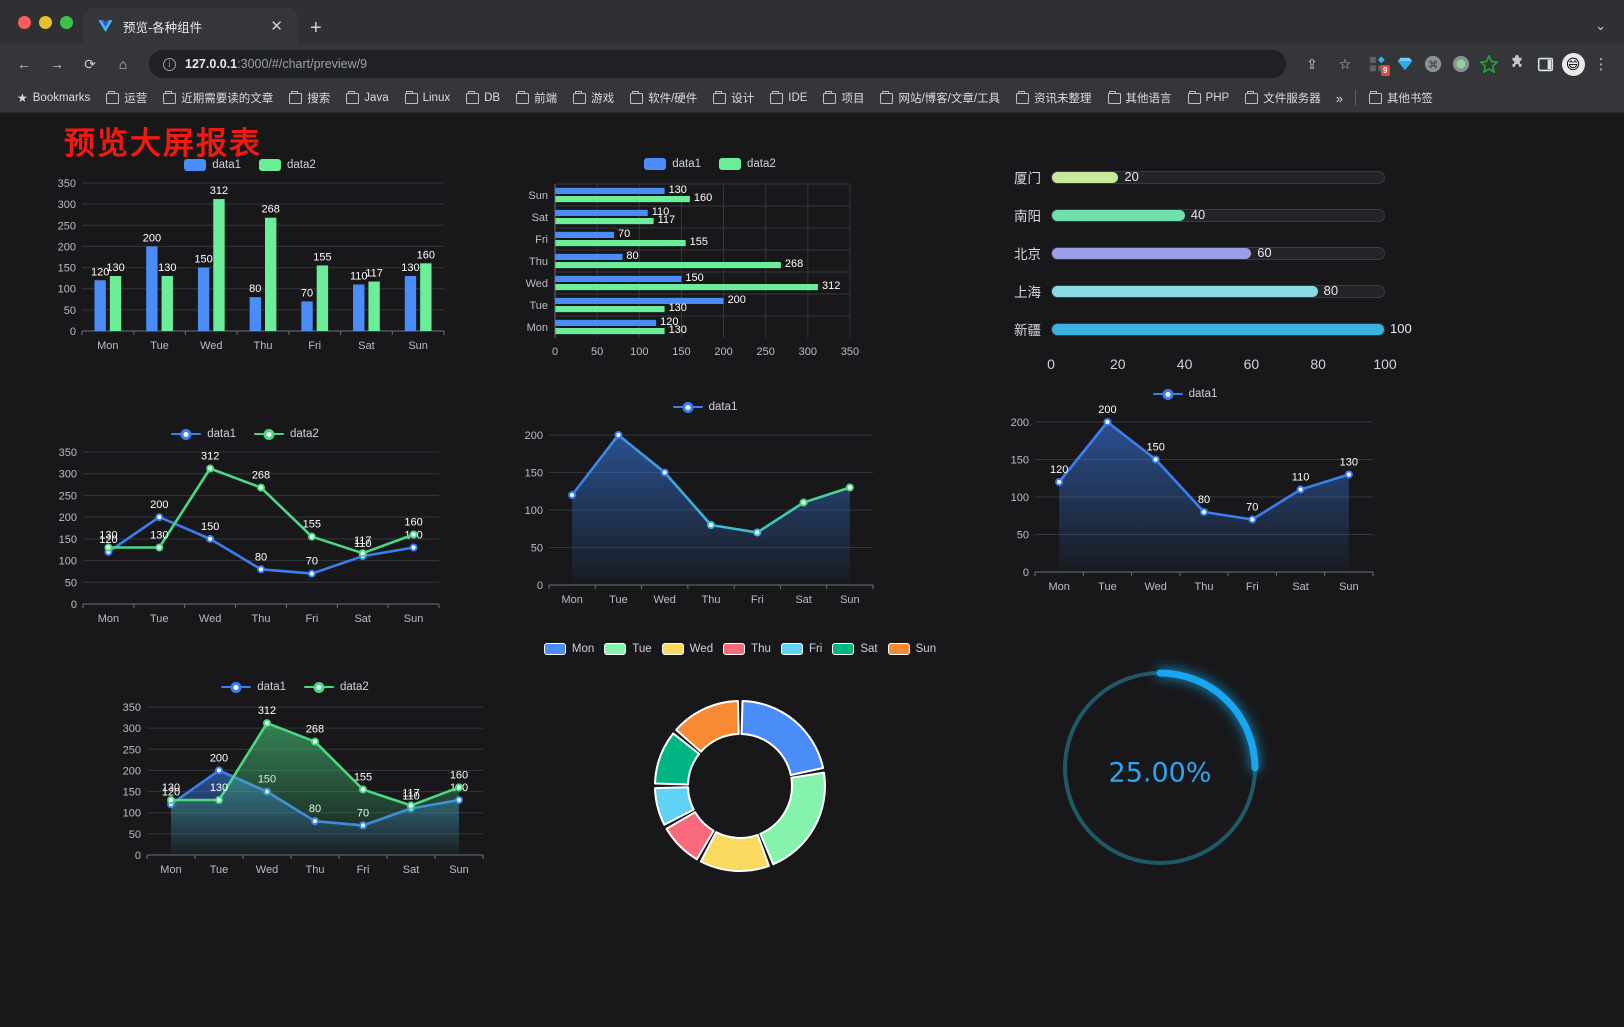 This screenshot has width=1624, height=1027. What do you see at coordinates (132, 729) in the screenshot?
I see `axis-tick-label: 300` at bounding box center [132, 729].